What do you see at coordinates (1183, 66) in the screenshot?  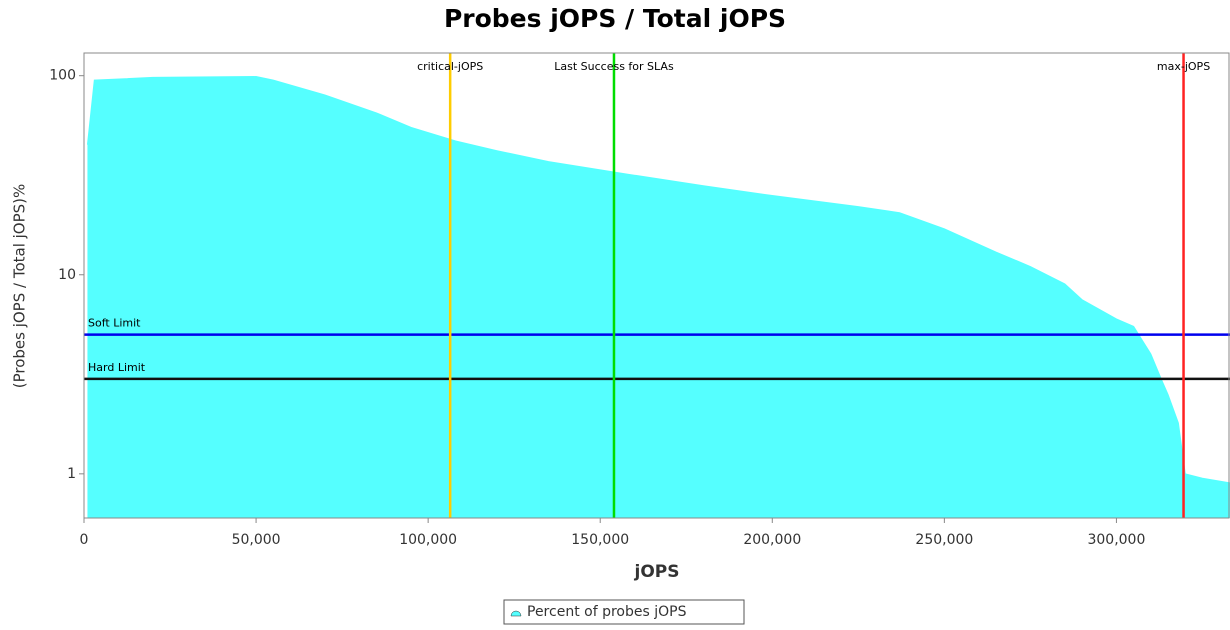 I see `marker-label: max-jOPS` at bounding box center [1183, 66].